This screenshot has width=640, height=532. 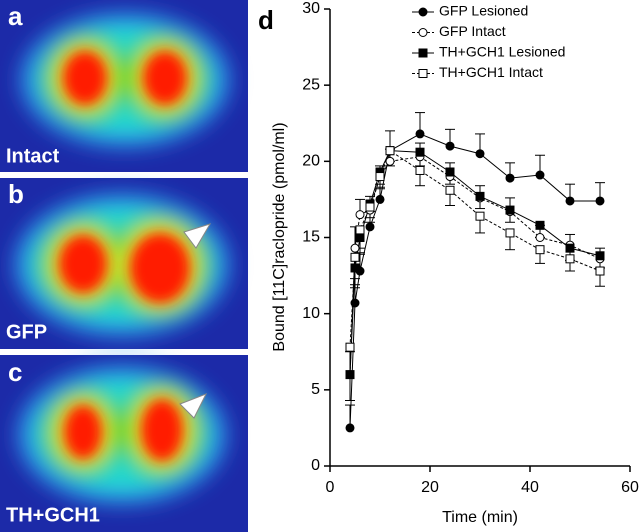 I want to click on pet-panel-b: b GFP, so click(x=124, y=263).